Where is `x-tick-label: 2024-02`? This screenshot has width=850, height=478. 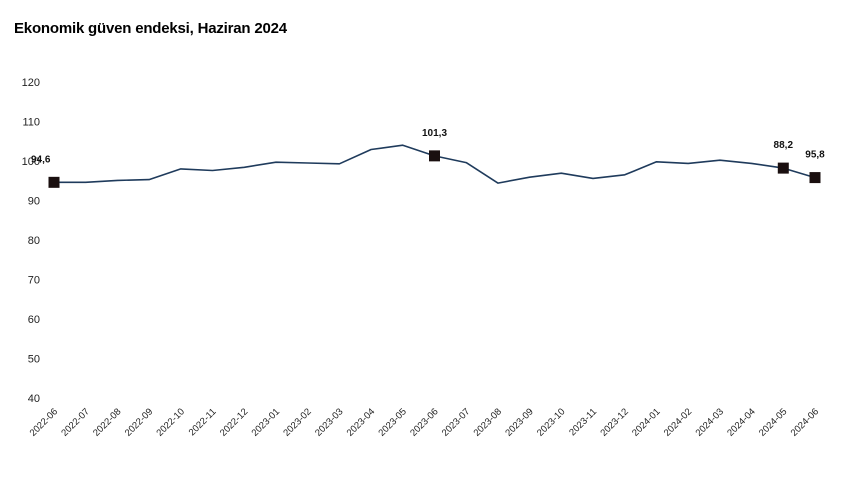 x-tick-label: 2024-02 is located at coordinates (678, 422).